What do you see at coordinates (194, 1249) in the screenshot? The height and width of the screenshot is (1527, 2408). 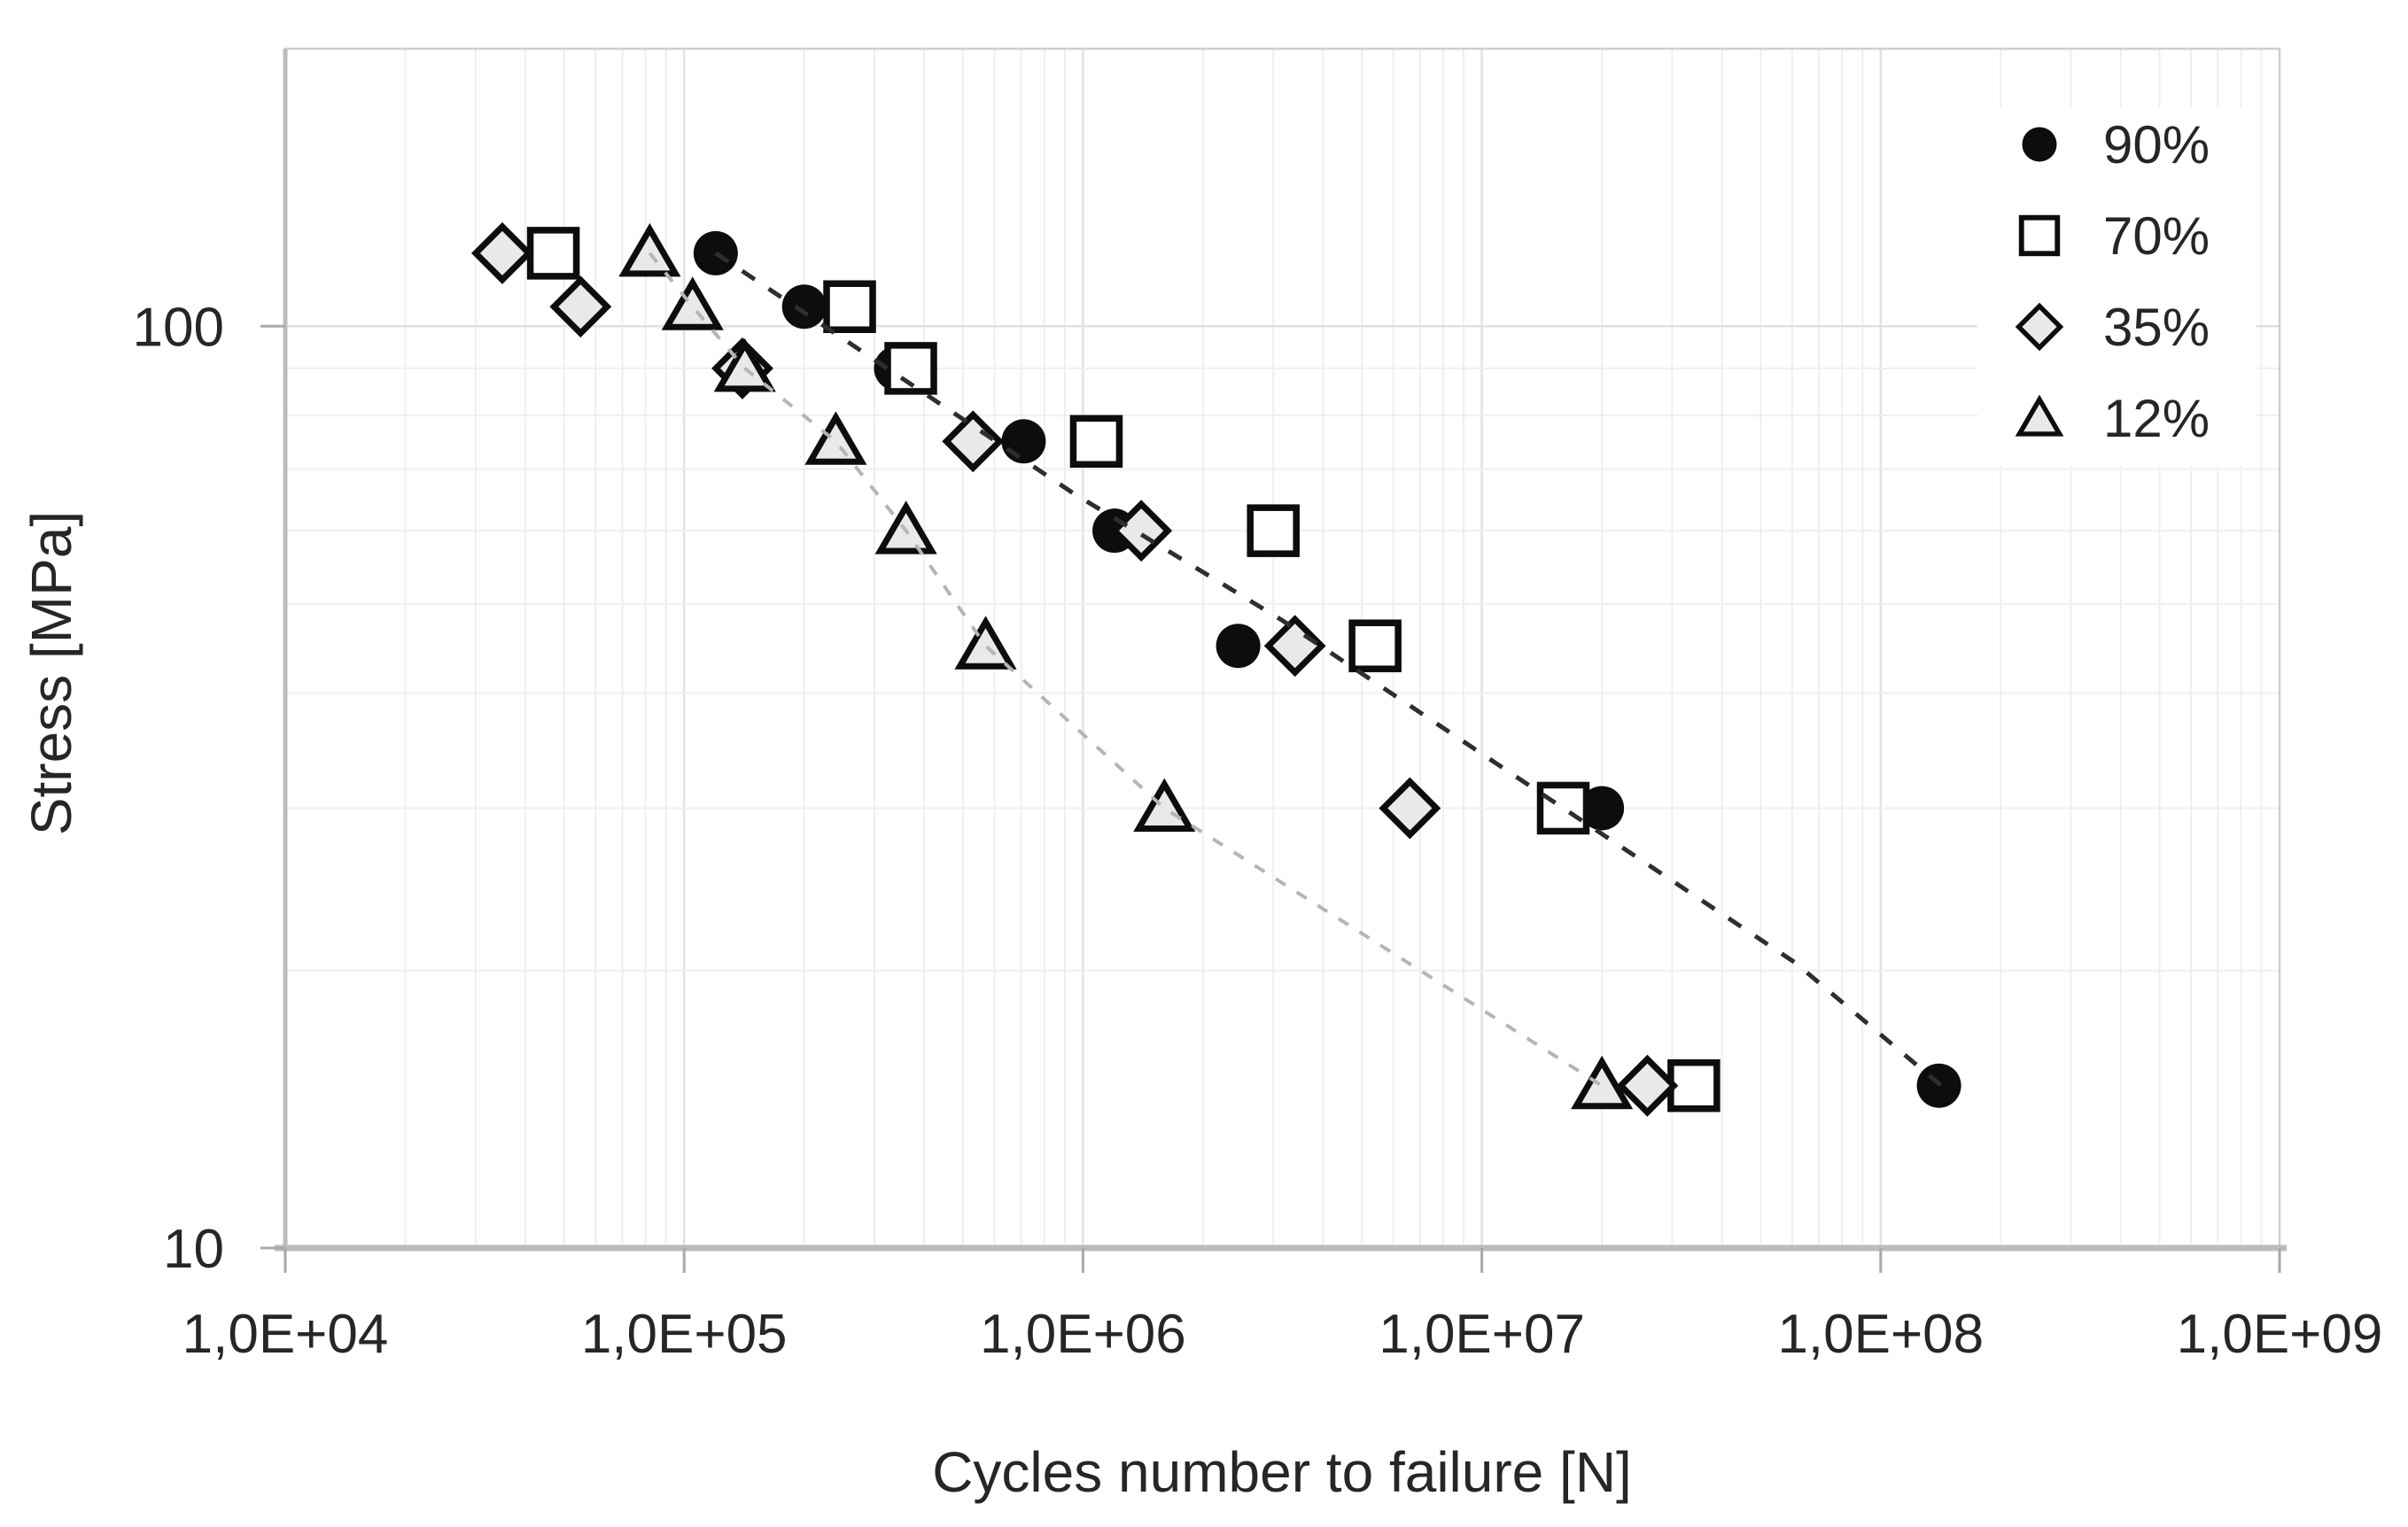 I see `y-tick-label-1: 10` at bounding box center [194, 1249].